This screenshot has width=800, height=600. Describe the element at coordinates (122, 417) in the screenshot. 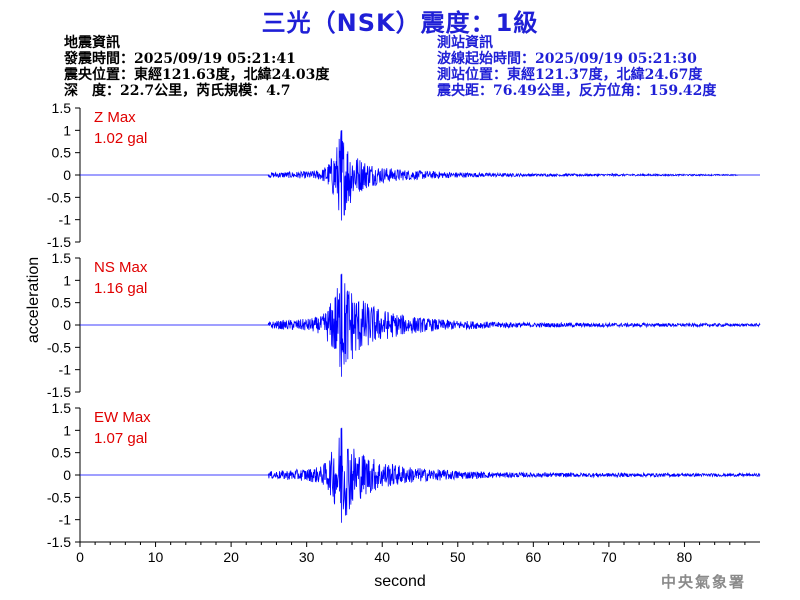

I see `max-label: EW Max` at that location.